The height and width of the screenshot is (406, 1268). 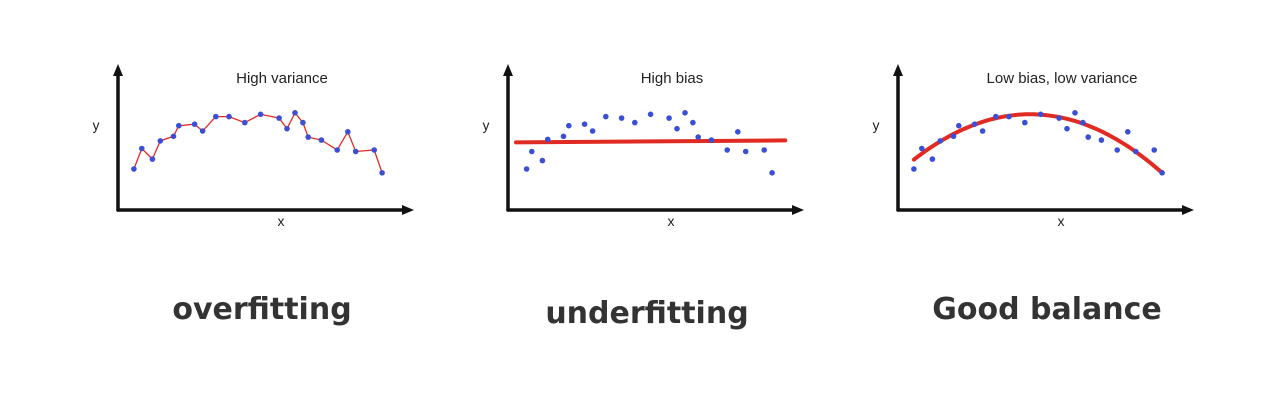 What do you see at coordinates (262, 309) in the screenshot?
I see `caption-overfitting: overfitting` at bounding box center [262, 309].